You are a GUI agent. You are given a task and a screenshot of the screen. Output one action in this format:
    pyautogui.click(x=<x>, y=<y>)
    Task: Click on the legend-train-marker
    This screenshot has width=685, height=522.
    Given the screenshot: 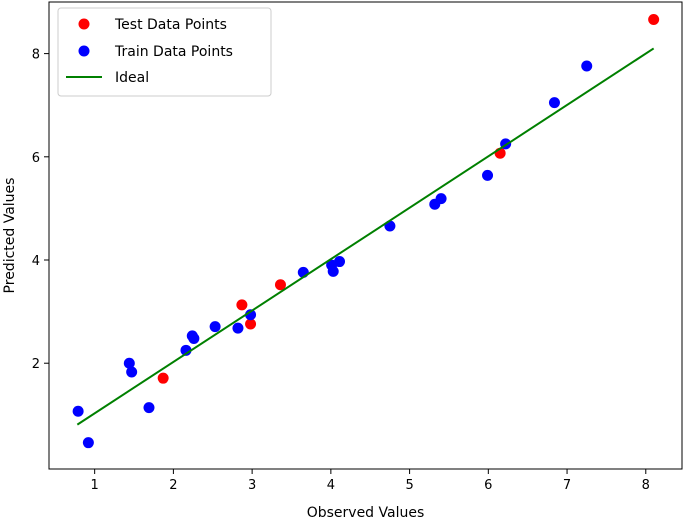 What is the action you would take?
    pyautogui.click(x=84, y=51)
    